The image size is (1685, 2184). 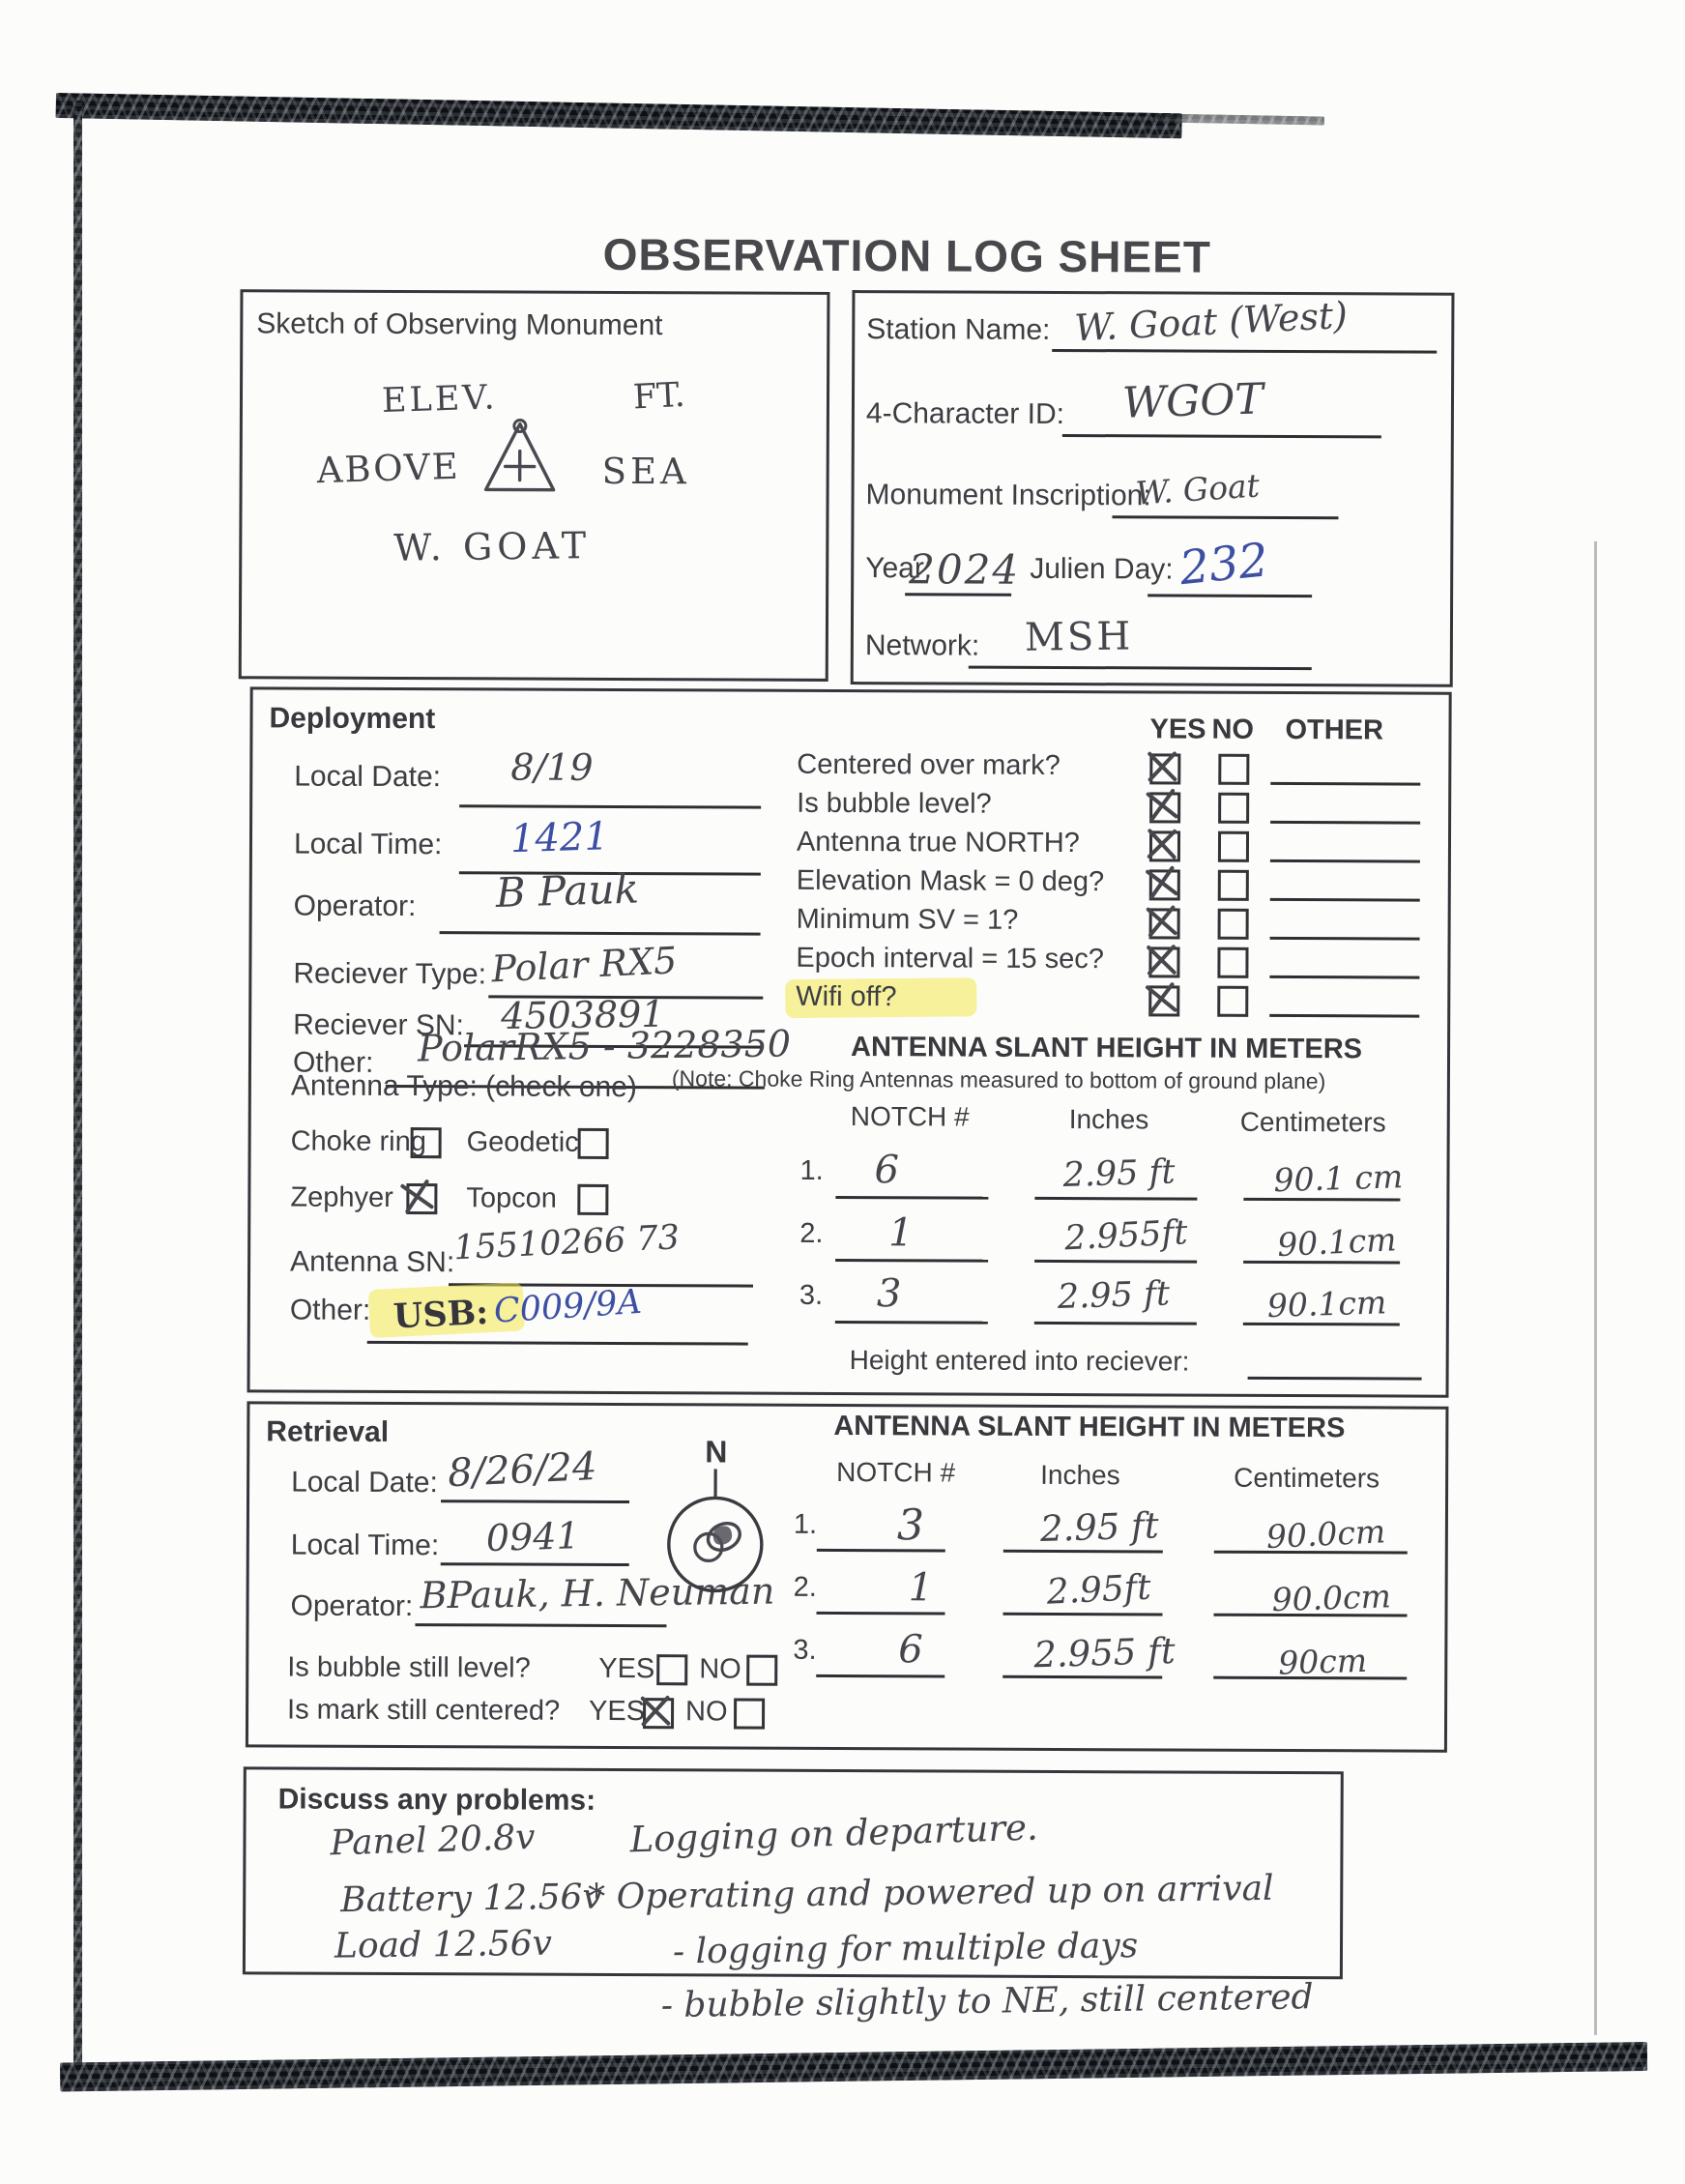 What do you see at coordinates (368, 845) in the screenshot?
I see `dep-local-time-label: Local Time:` at bounding box center [368, 845].